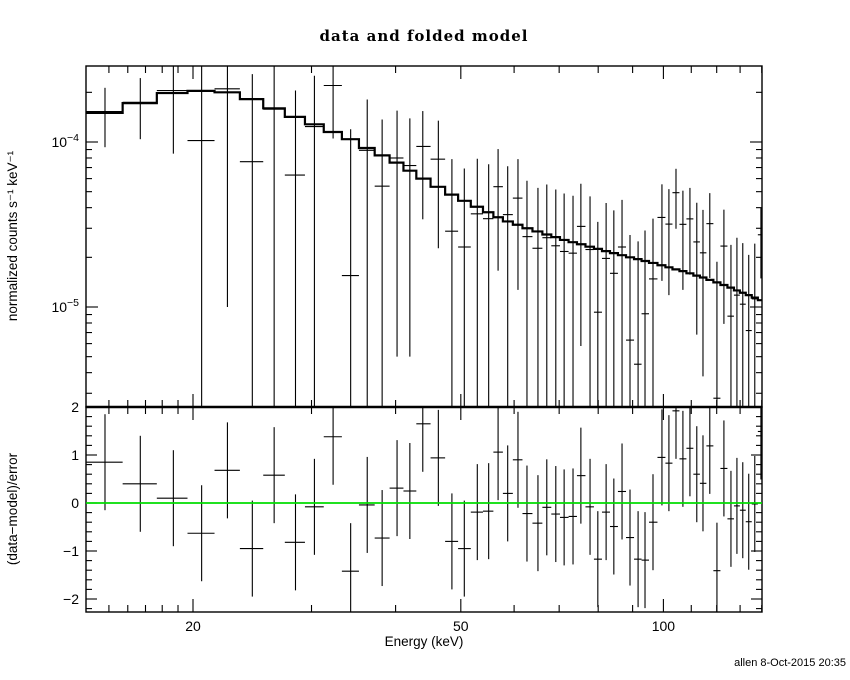  I want to click on y-axis-label-bottom: (data−model)/error, so click(12, 508).